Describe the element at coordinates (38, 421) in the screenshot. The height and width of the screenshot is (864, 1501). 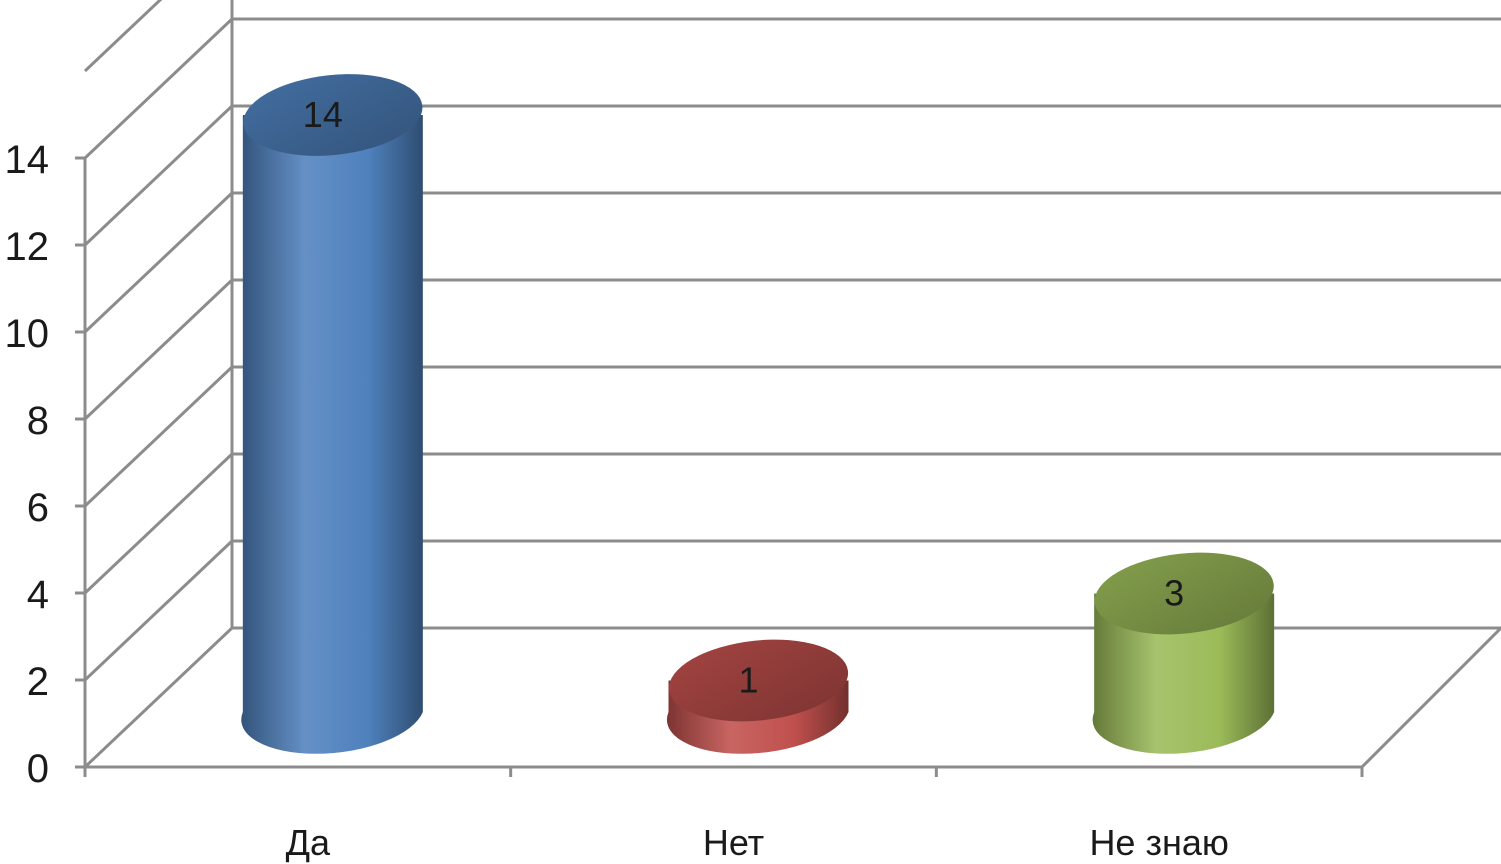
I see `y-tick-label: 8` at that location.